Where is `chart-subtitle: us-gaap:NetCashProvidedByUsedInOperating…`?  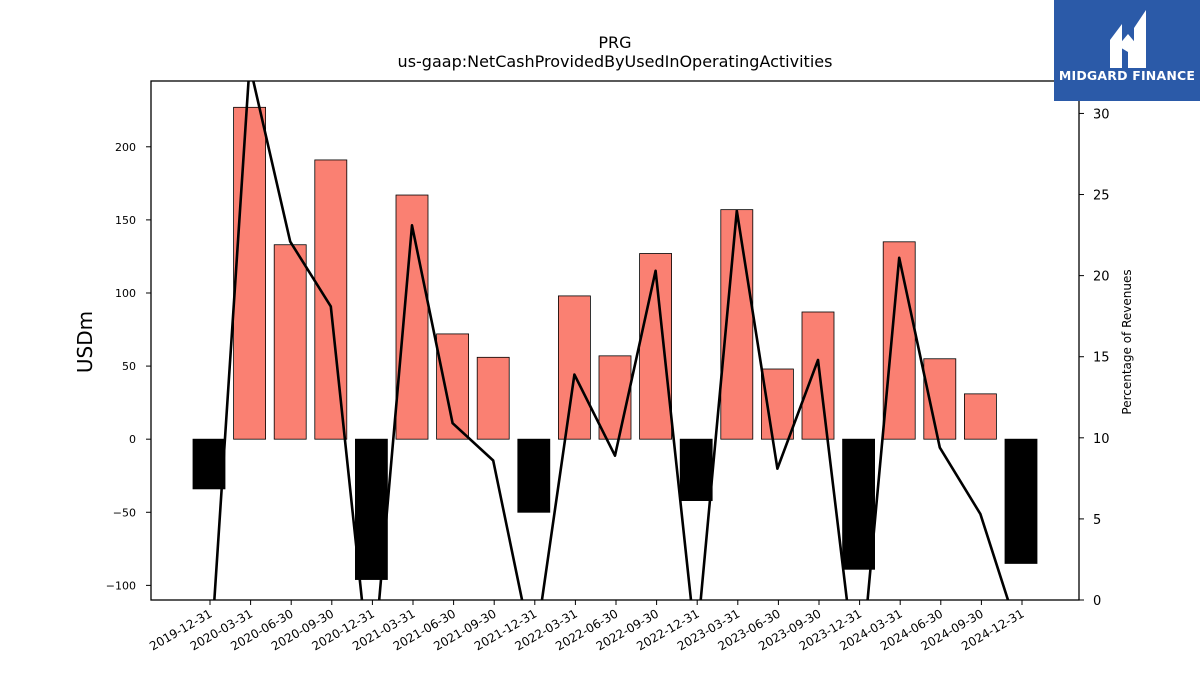
chart-subtitle: us-gaap:NetCashProvidedByUsedInOperating… is located at coordinates (615, 61).